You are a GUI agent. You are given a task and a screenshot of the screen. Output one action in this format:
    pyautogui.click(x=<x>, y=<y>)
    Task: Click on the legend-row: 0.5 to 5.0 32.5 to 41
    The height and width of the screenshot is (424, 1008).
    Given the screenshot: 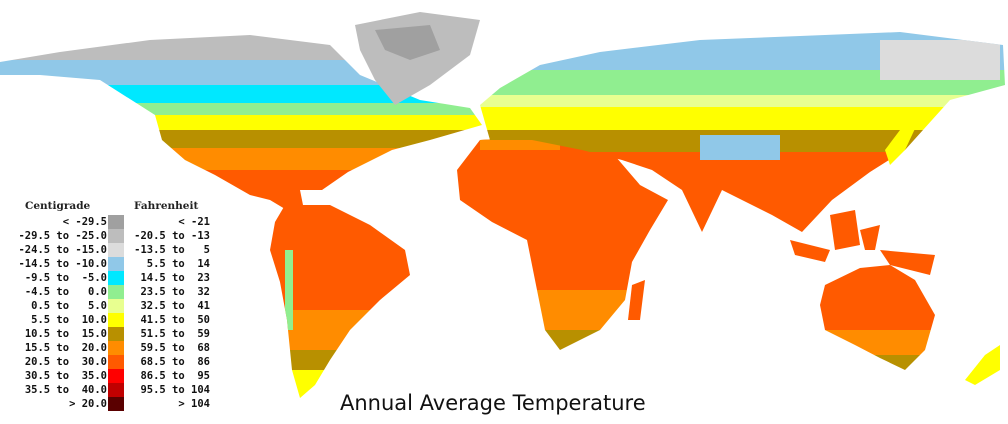 What is the action you would take?
    pyautogui.click(x=107, y=306)
    